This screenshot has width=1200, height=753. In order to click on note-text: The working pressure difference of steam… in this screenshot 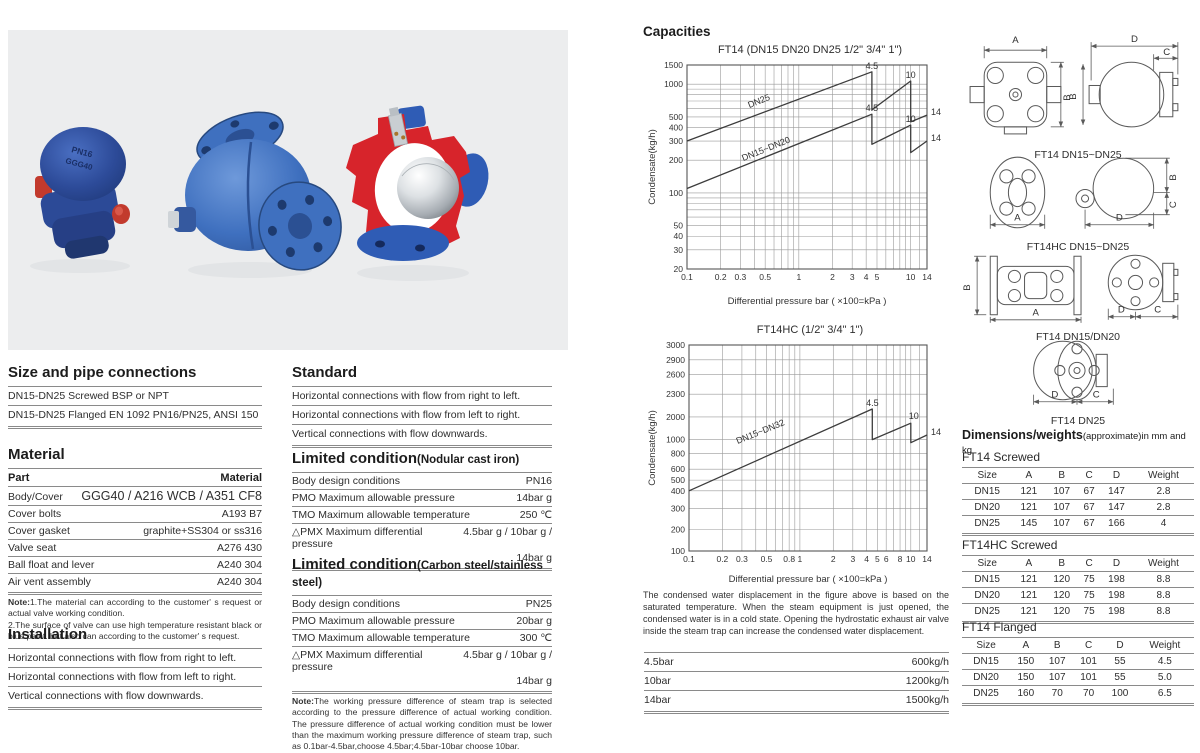, I will do `click(422, 724)`.